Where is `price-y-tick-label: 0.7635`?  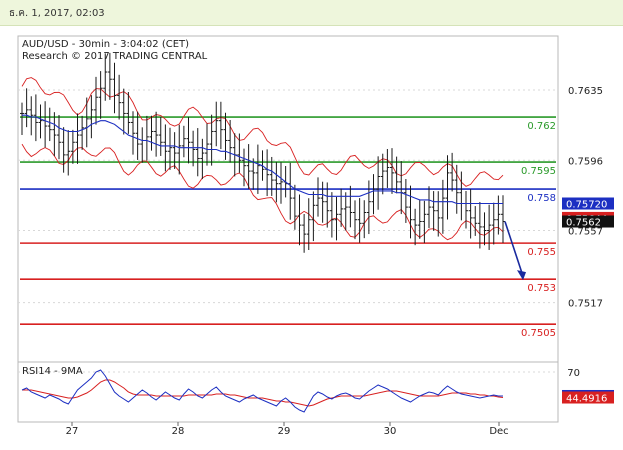 price-y-tick-label: 0.7635 is located at coordinates (585, 91).